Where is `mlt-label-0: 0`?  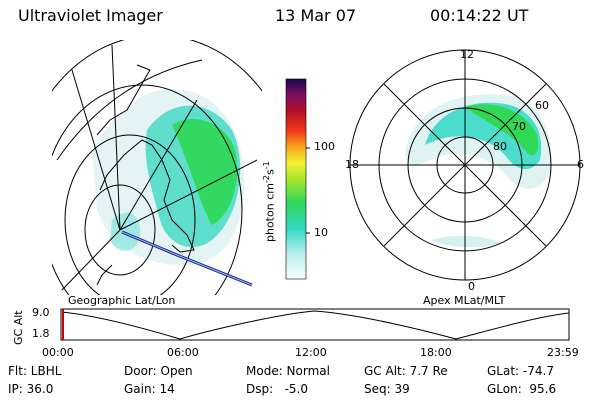
mlt-label-0: 0 is located at coordinates (471, 286).